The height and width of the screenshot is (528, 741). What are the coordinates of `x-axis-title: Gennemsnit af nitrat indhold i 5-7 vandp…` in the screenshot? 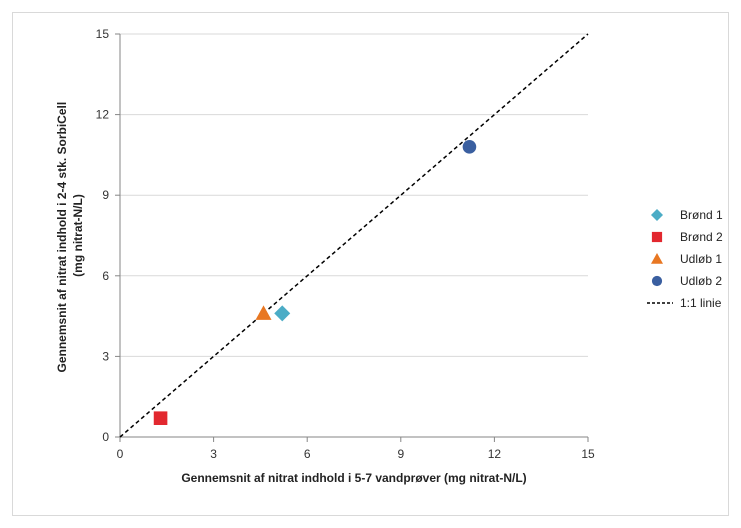 It's located at (353, 478).